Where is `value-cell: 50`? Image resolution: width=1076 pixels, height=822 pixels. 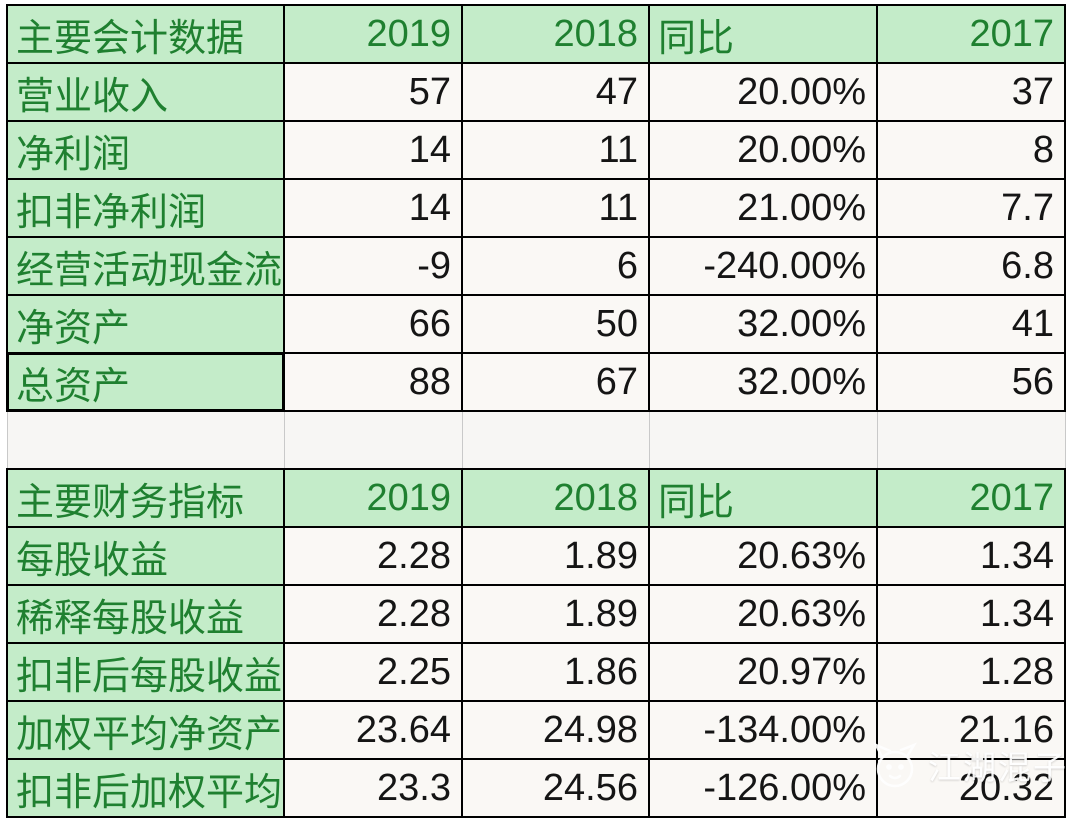 value-cell: 50 is located at coordinates (555, 324).